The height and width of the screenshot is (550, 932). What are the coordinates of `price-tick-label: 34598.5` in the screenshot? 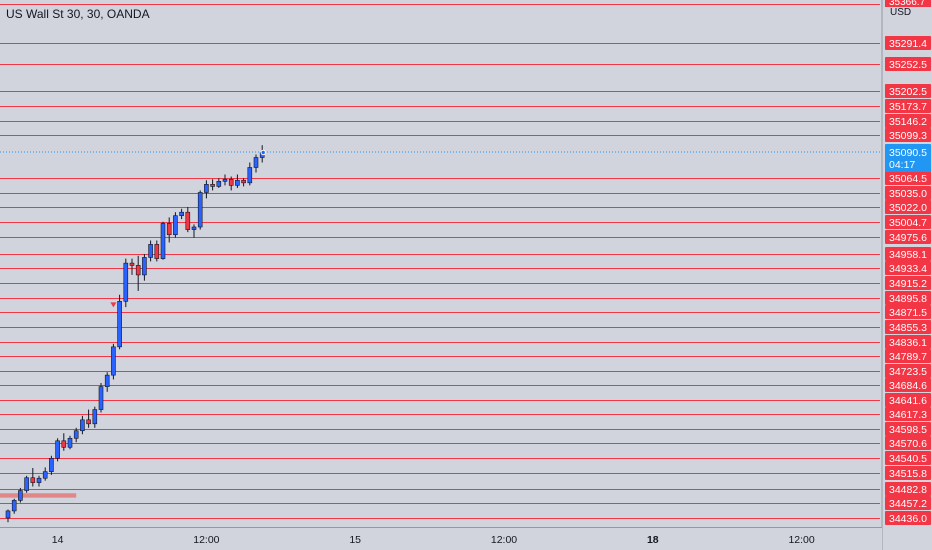 It's located at (908, 430).